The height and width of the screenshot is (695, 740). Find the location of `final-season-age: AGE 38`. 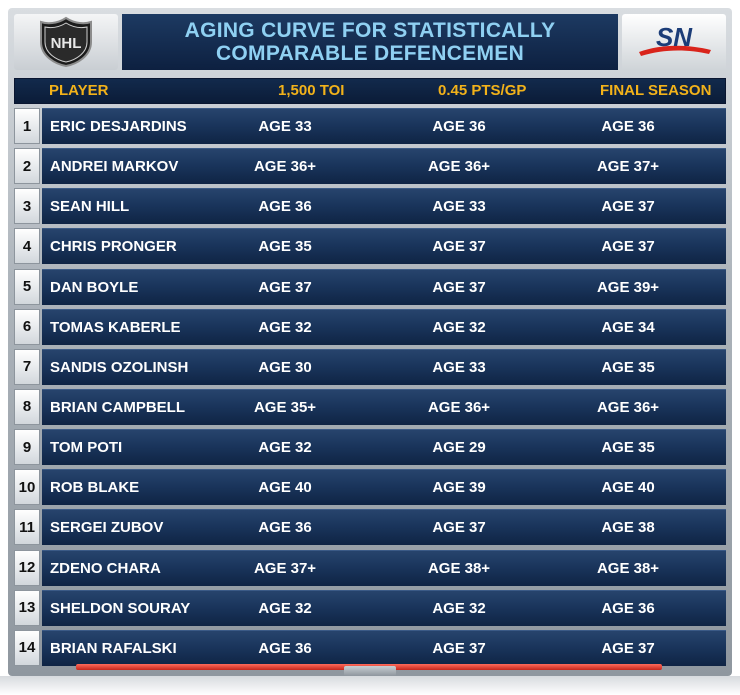

final-season-age: AGE 38 is located at coordinates (628, 528).